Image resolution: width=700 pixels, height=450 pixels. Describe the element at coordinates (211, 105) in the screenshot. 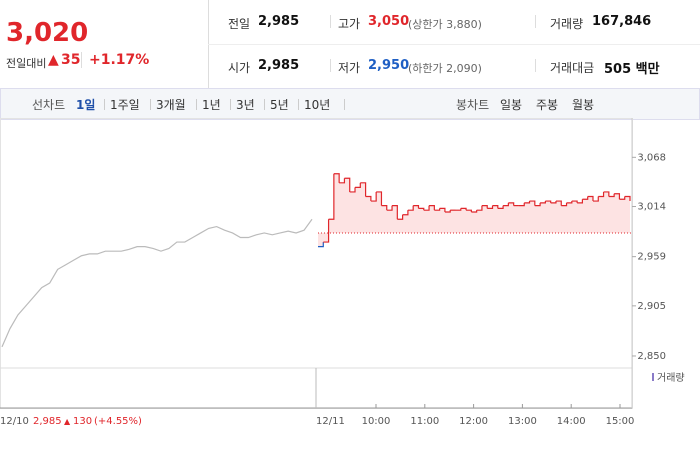

I see `tab: 1년` at that location.